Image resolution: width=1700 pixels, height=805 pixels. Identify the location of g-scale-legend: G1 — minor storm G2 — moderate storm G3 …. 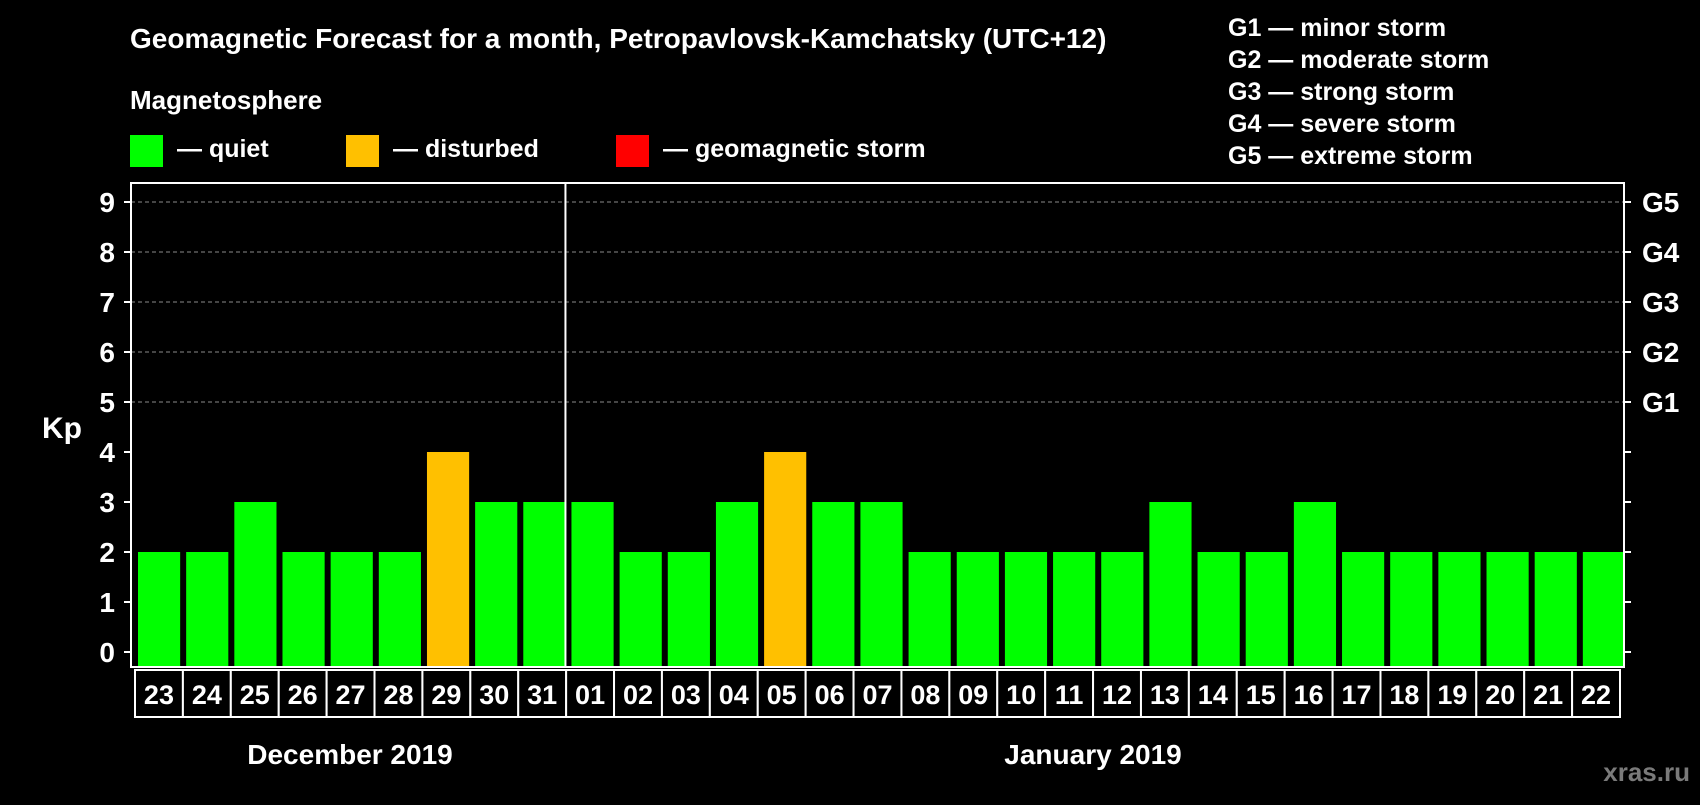
(1358, 92).